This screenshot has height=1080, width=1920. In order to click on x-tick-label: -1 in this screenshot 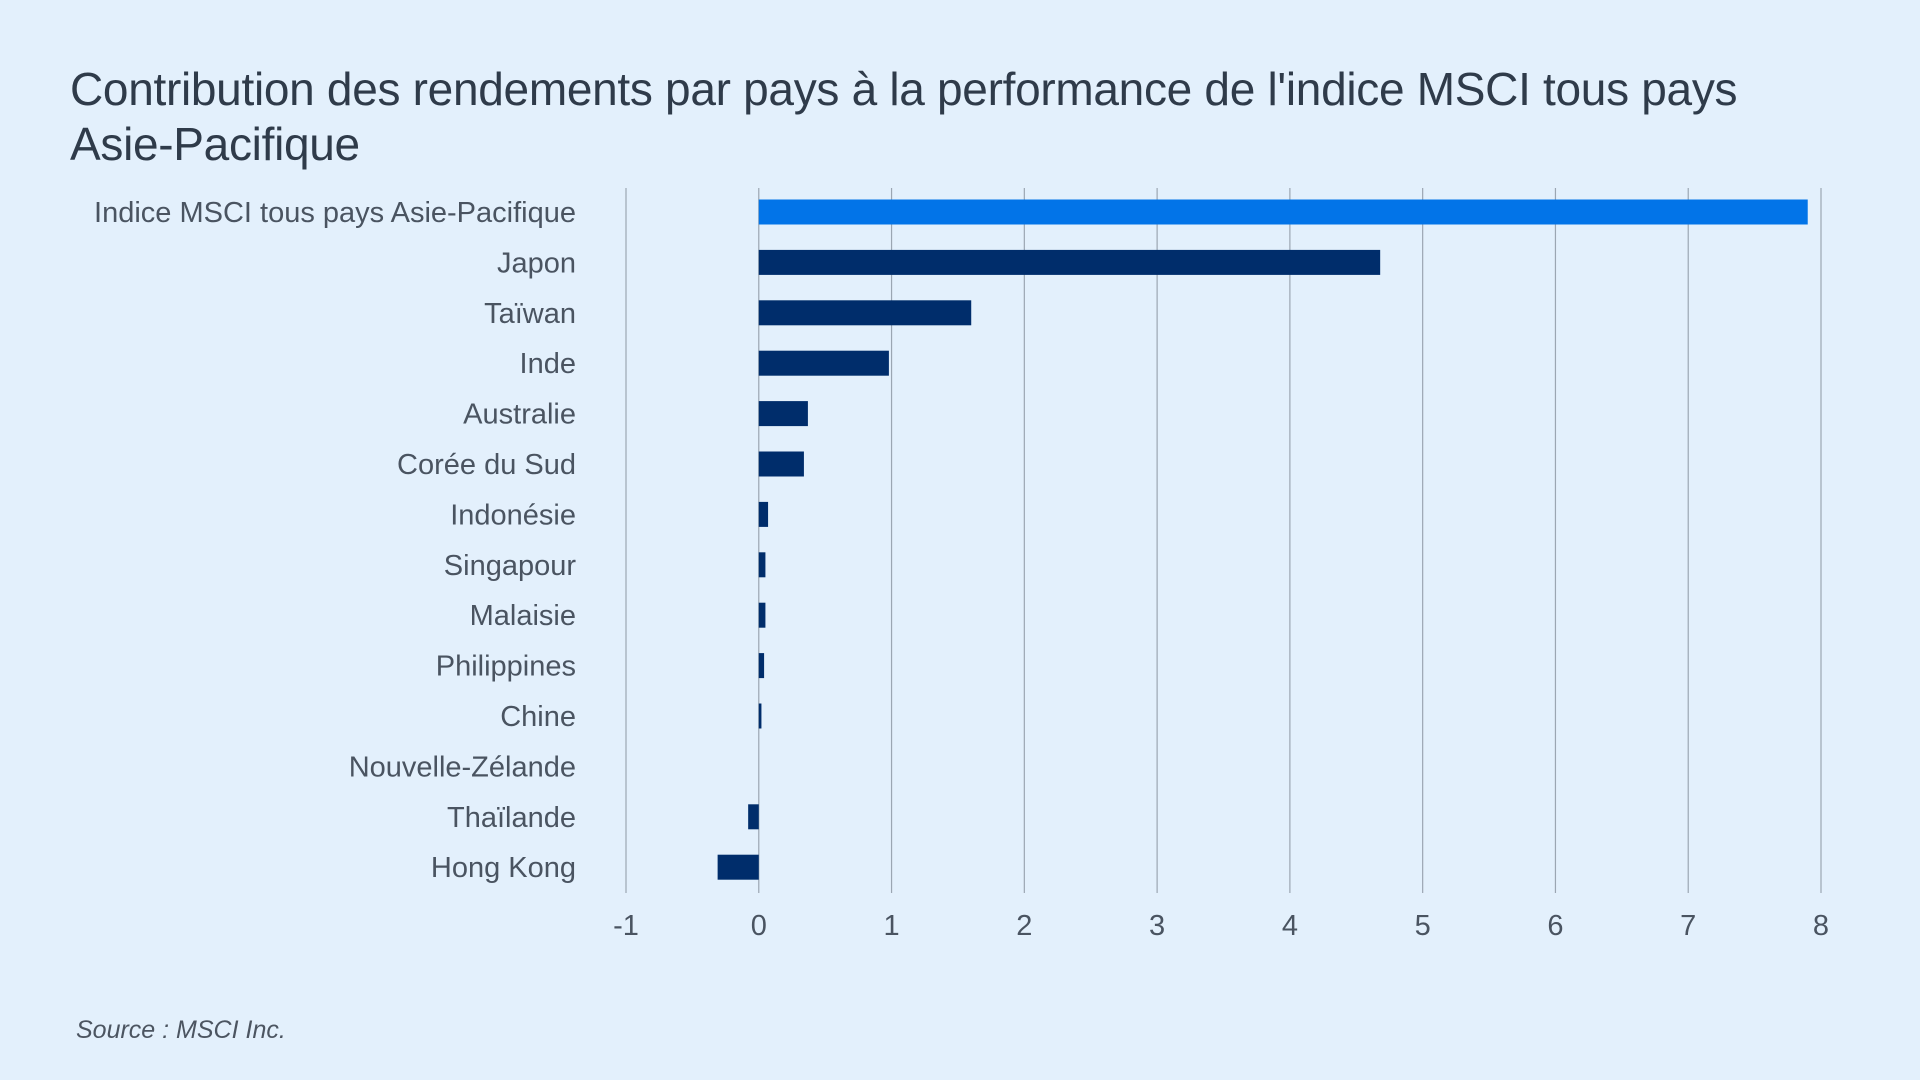, I will do `click(626, 926)`.